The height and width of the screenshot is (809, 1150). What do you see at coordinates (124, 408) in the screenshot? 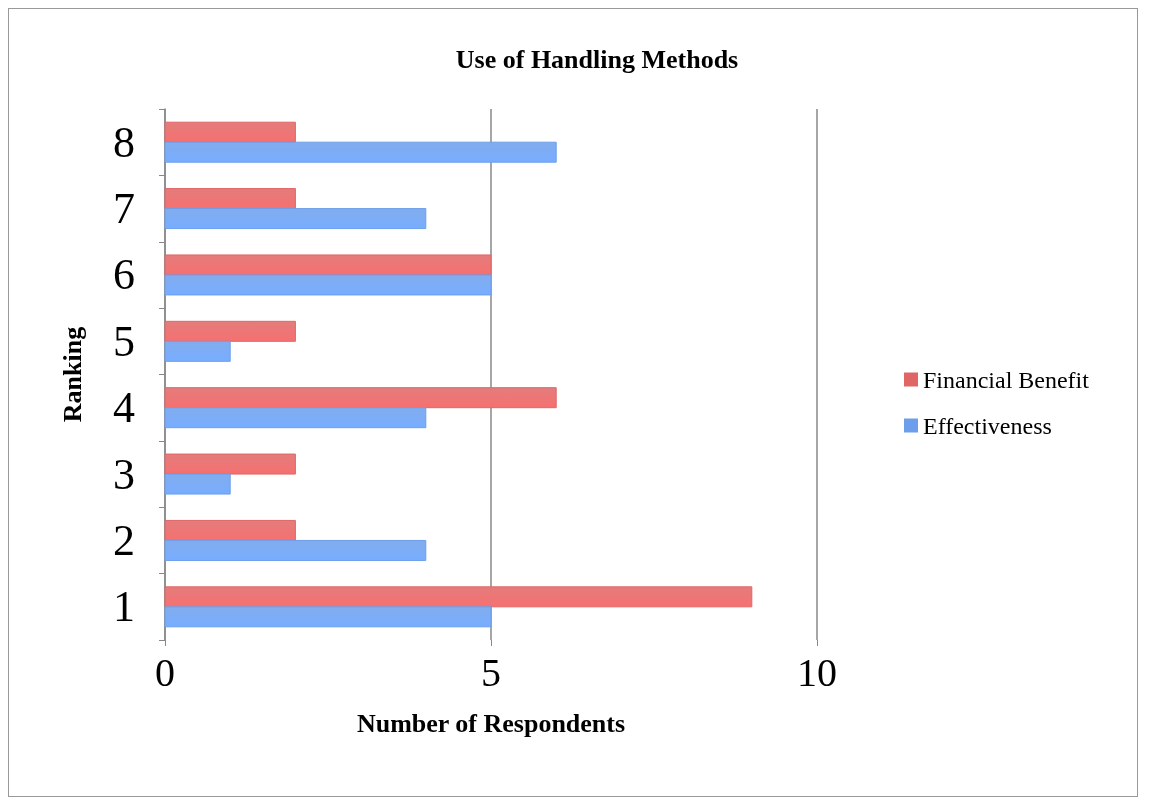
I see `y-tick-label: 4` at bounding box center [124, 408].